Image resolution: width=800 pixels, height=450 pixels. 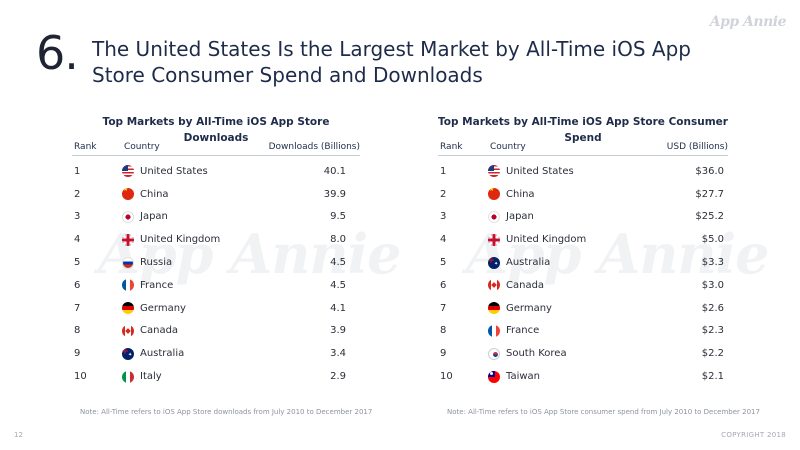 What do you see at coordinates (338, 285) in the screenshot?
I see `value-cell: 4.5` at bounding box center [338, 285].